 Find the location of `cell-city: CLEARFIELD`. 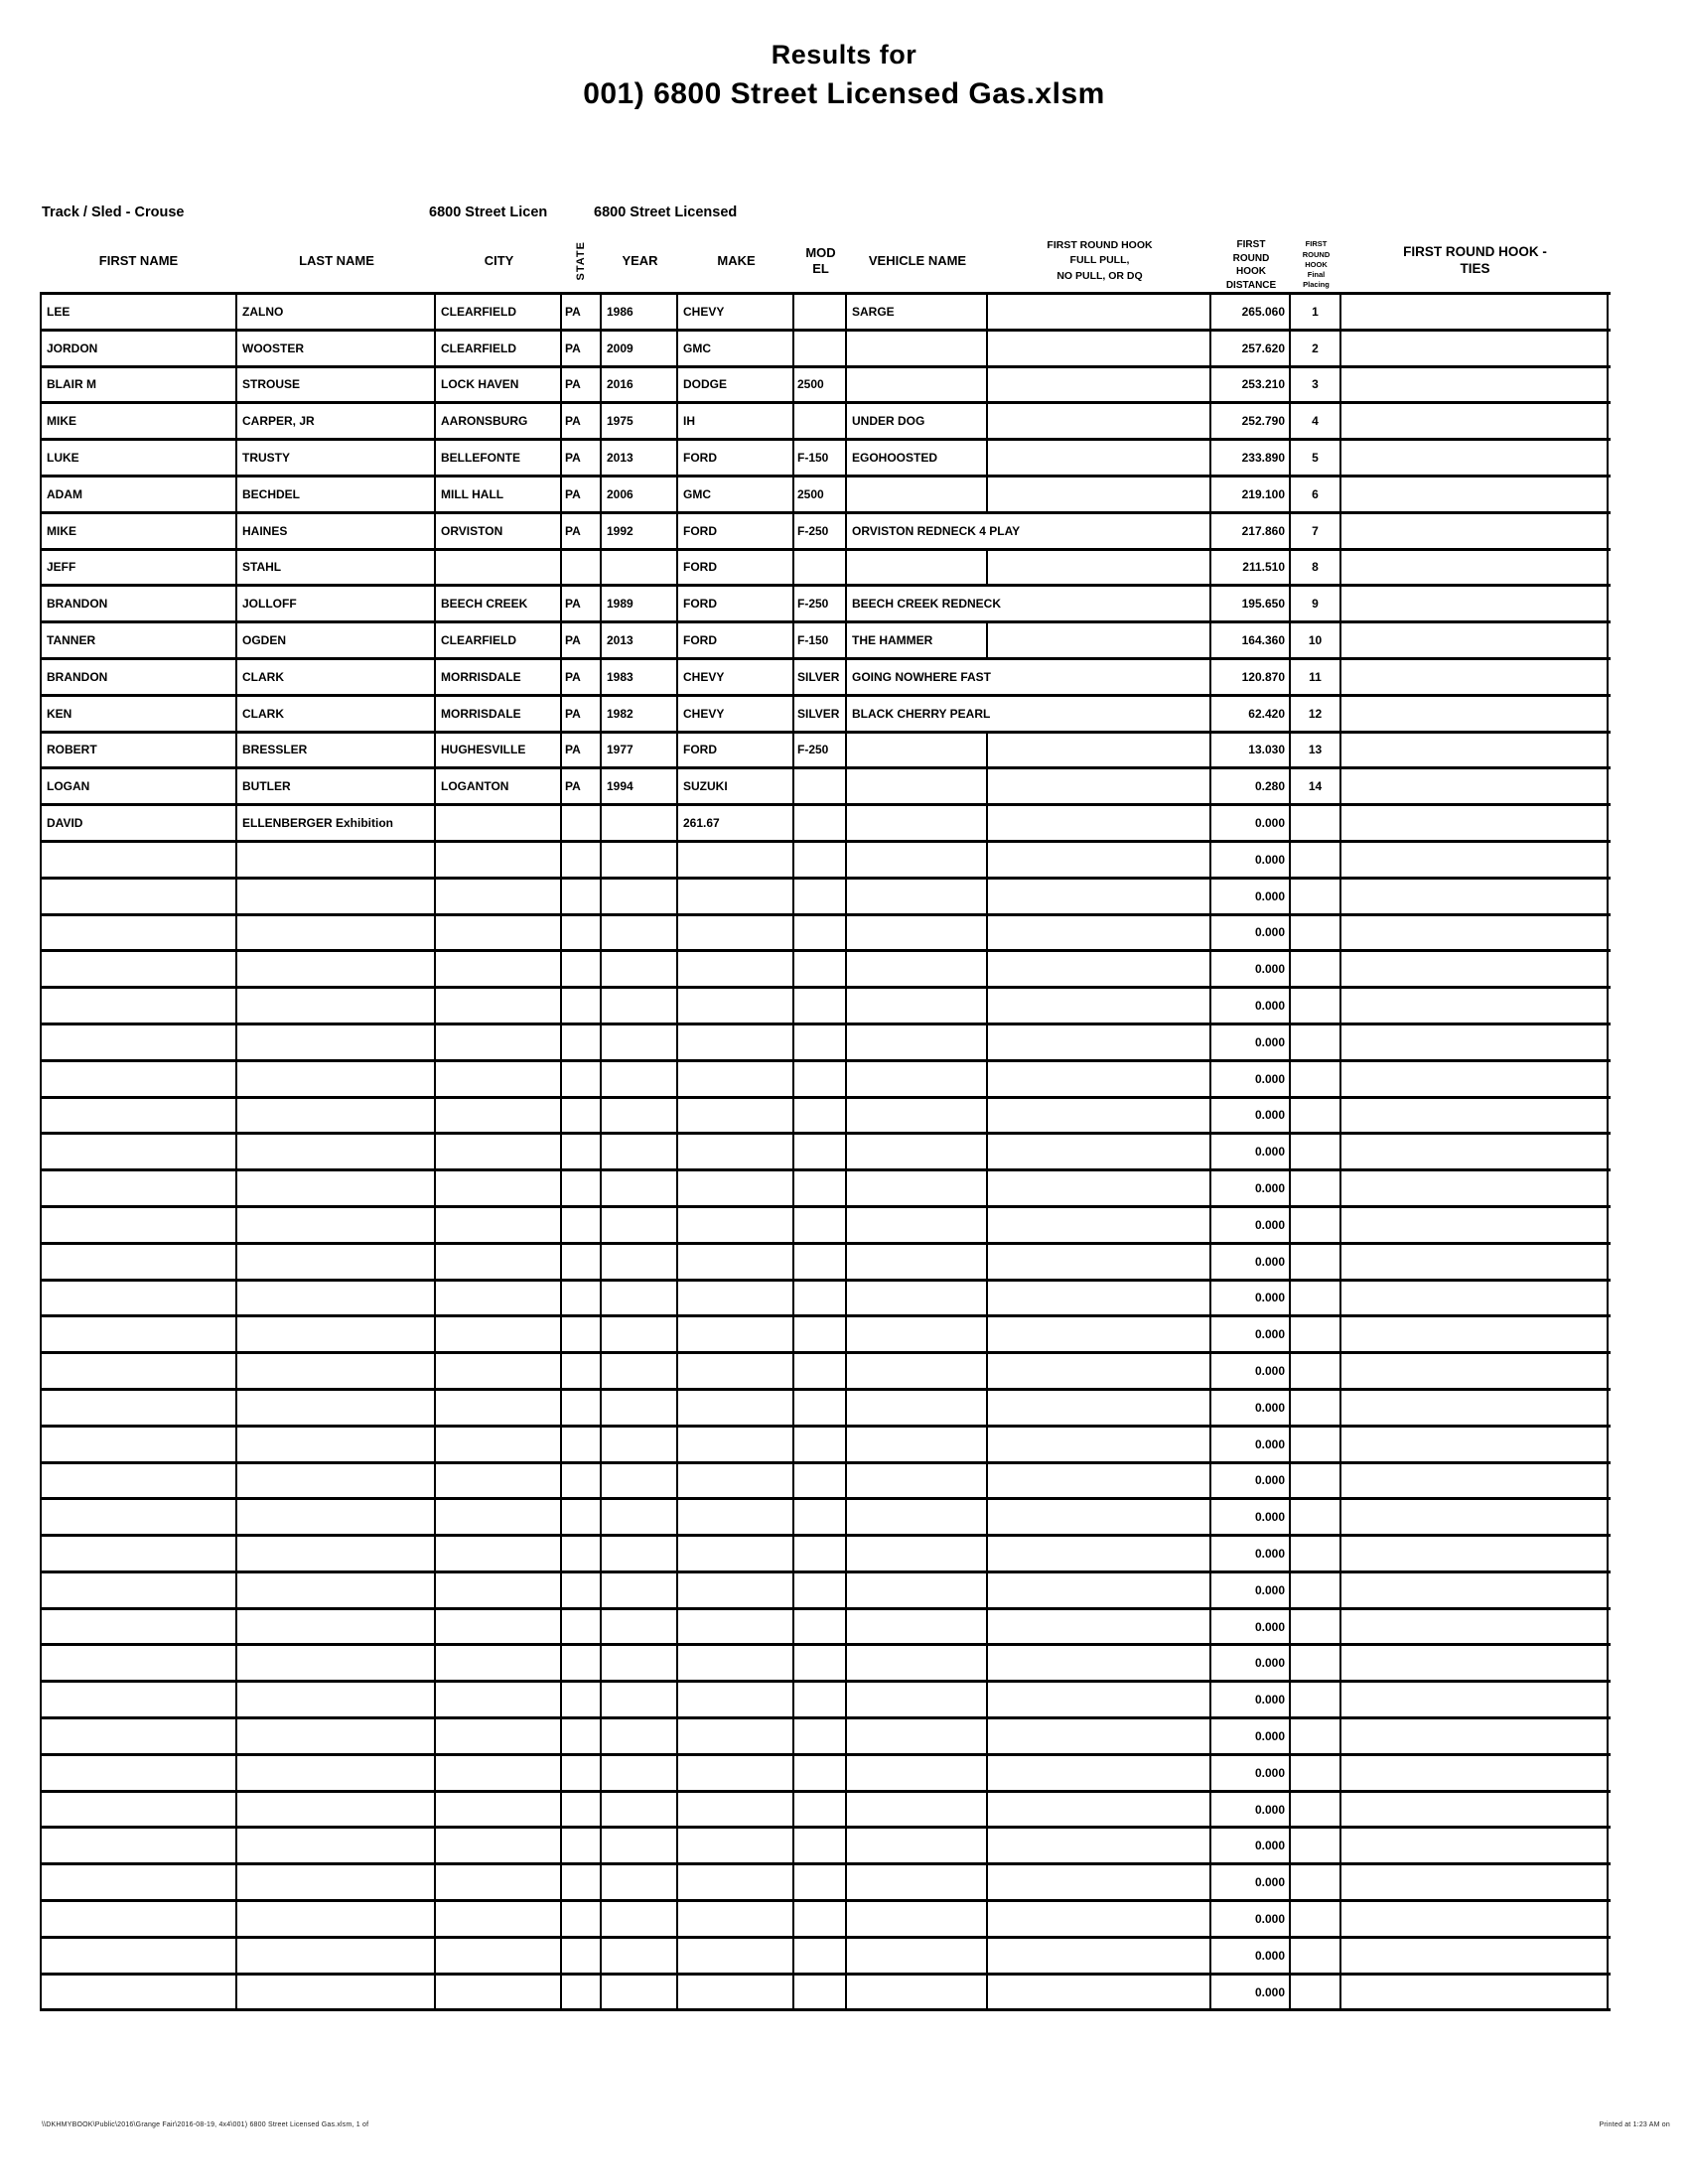

cell-city: CLEARFIELD is located at coordinates (499, 348).